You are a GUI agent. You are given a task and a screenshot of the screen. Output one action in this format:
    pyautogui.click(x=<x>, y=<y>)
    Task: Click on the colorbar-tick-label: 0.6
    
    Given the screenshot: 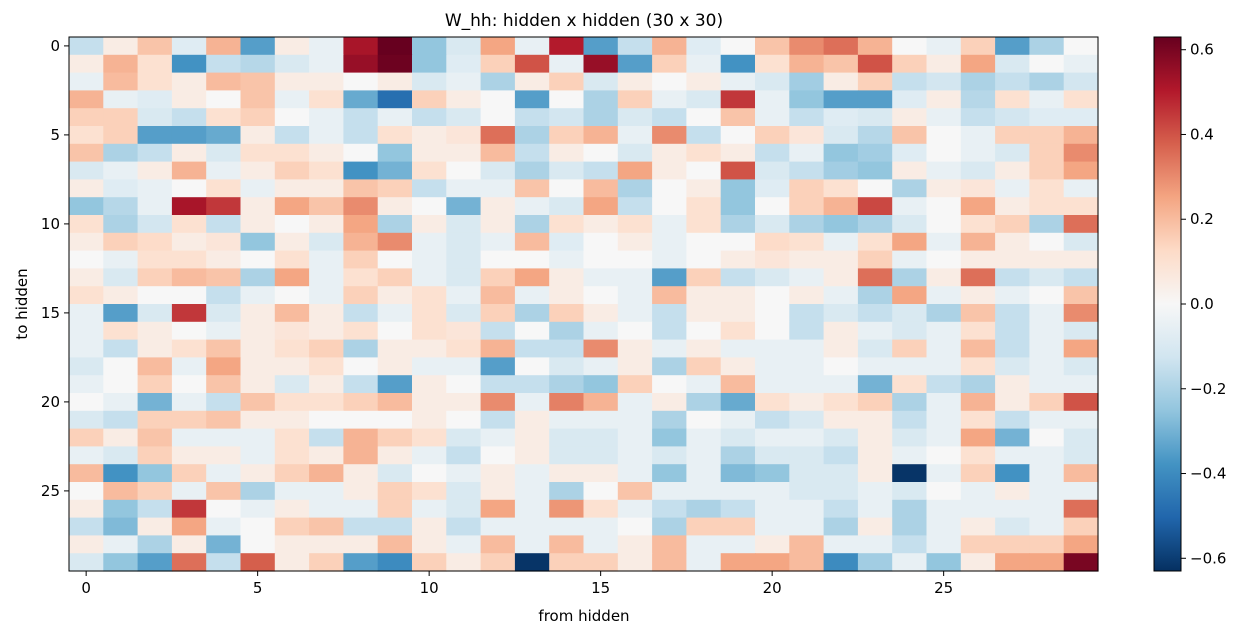 What is the action you would take?
    pyautogui.click(x=1202, y=50)
    